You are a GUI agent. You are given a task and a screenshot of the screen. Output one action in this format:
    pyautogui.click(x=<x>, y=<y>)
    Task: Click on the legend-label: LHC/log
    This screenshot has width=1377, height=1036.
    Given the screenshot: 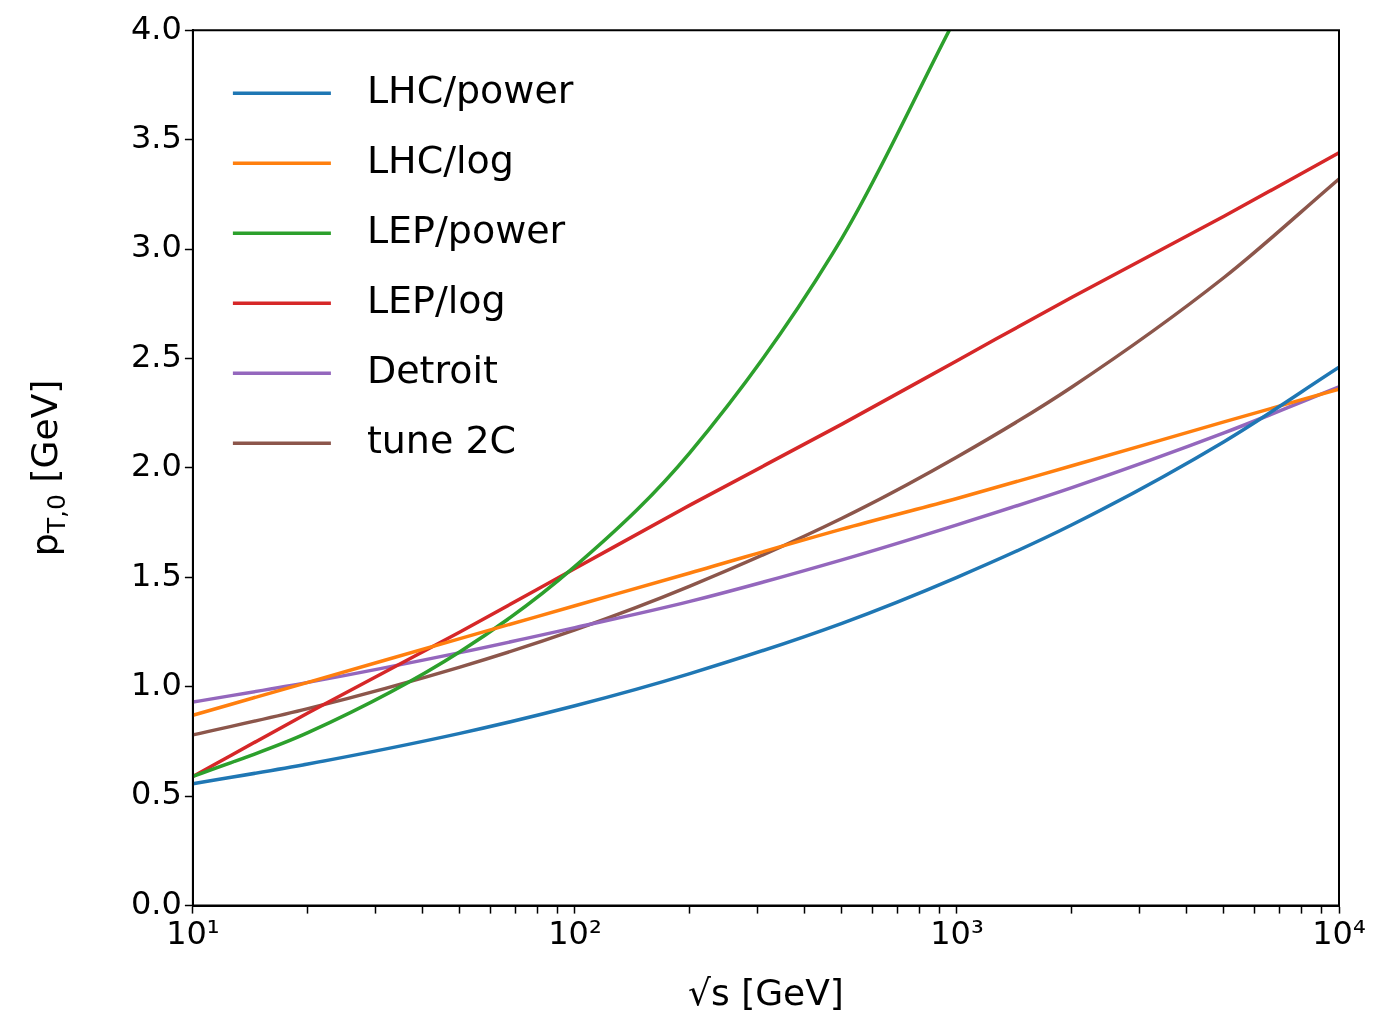 What is the action you would take?
    pyautogui.click(x=440, y=160)
    